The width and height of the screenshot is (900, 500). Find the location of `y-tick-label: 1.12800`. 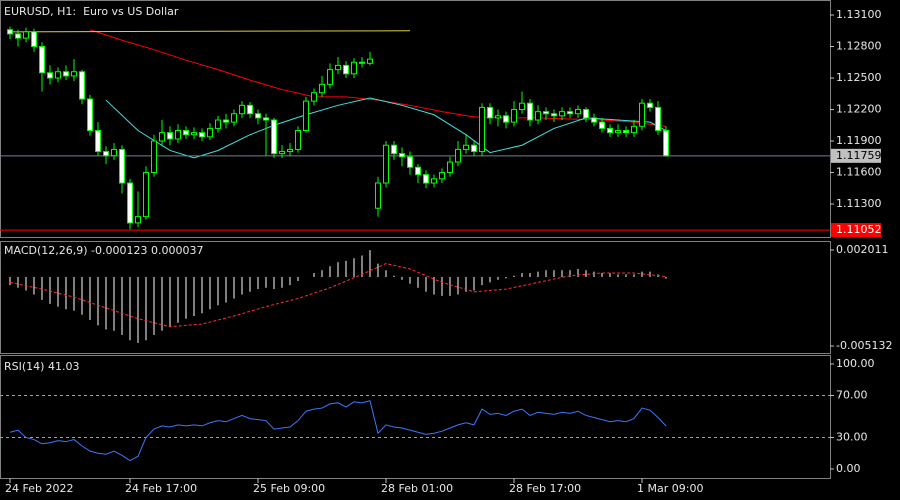

y-tick-label: 1.12800 is located at coordinates (859, 46).